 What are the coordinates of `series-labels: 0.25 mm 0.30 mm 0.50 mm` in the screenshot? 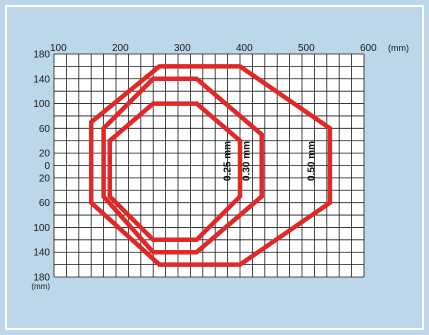 It's located at (270, 161).